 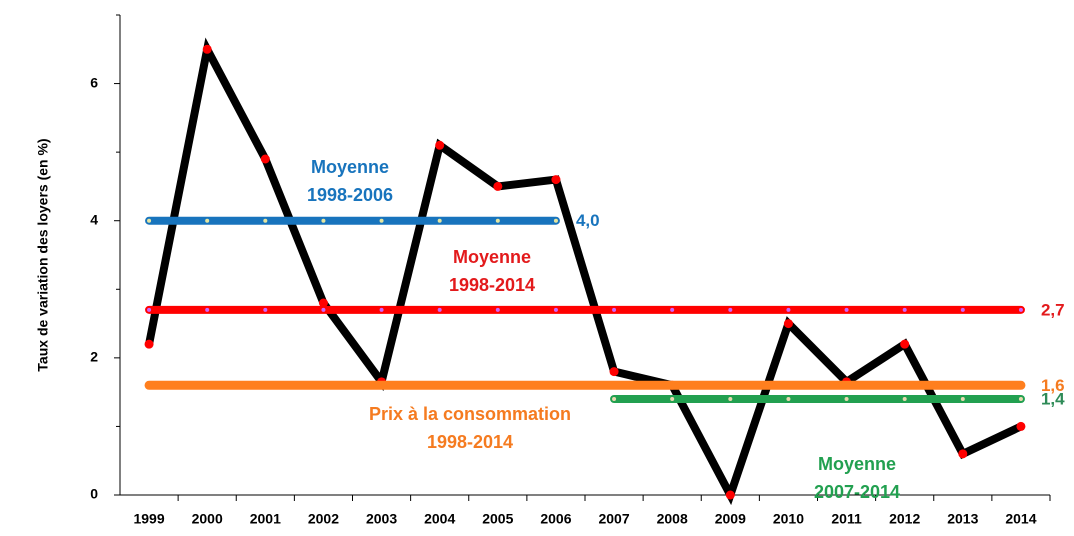 What do you see at coordinates (94, 494) in the screenshot?
I see `y-tick-label: 0` at bounding box center [94, 494].